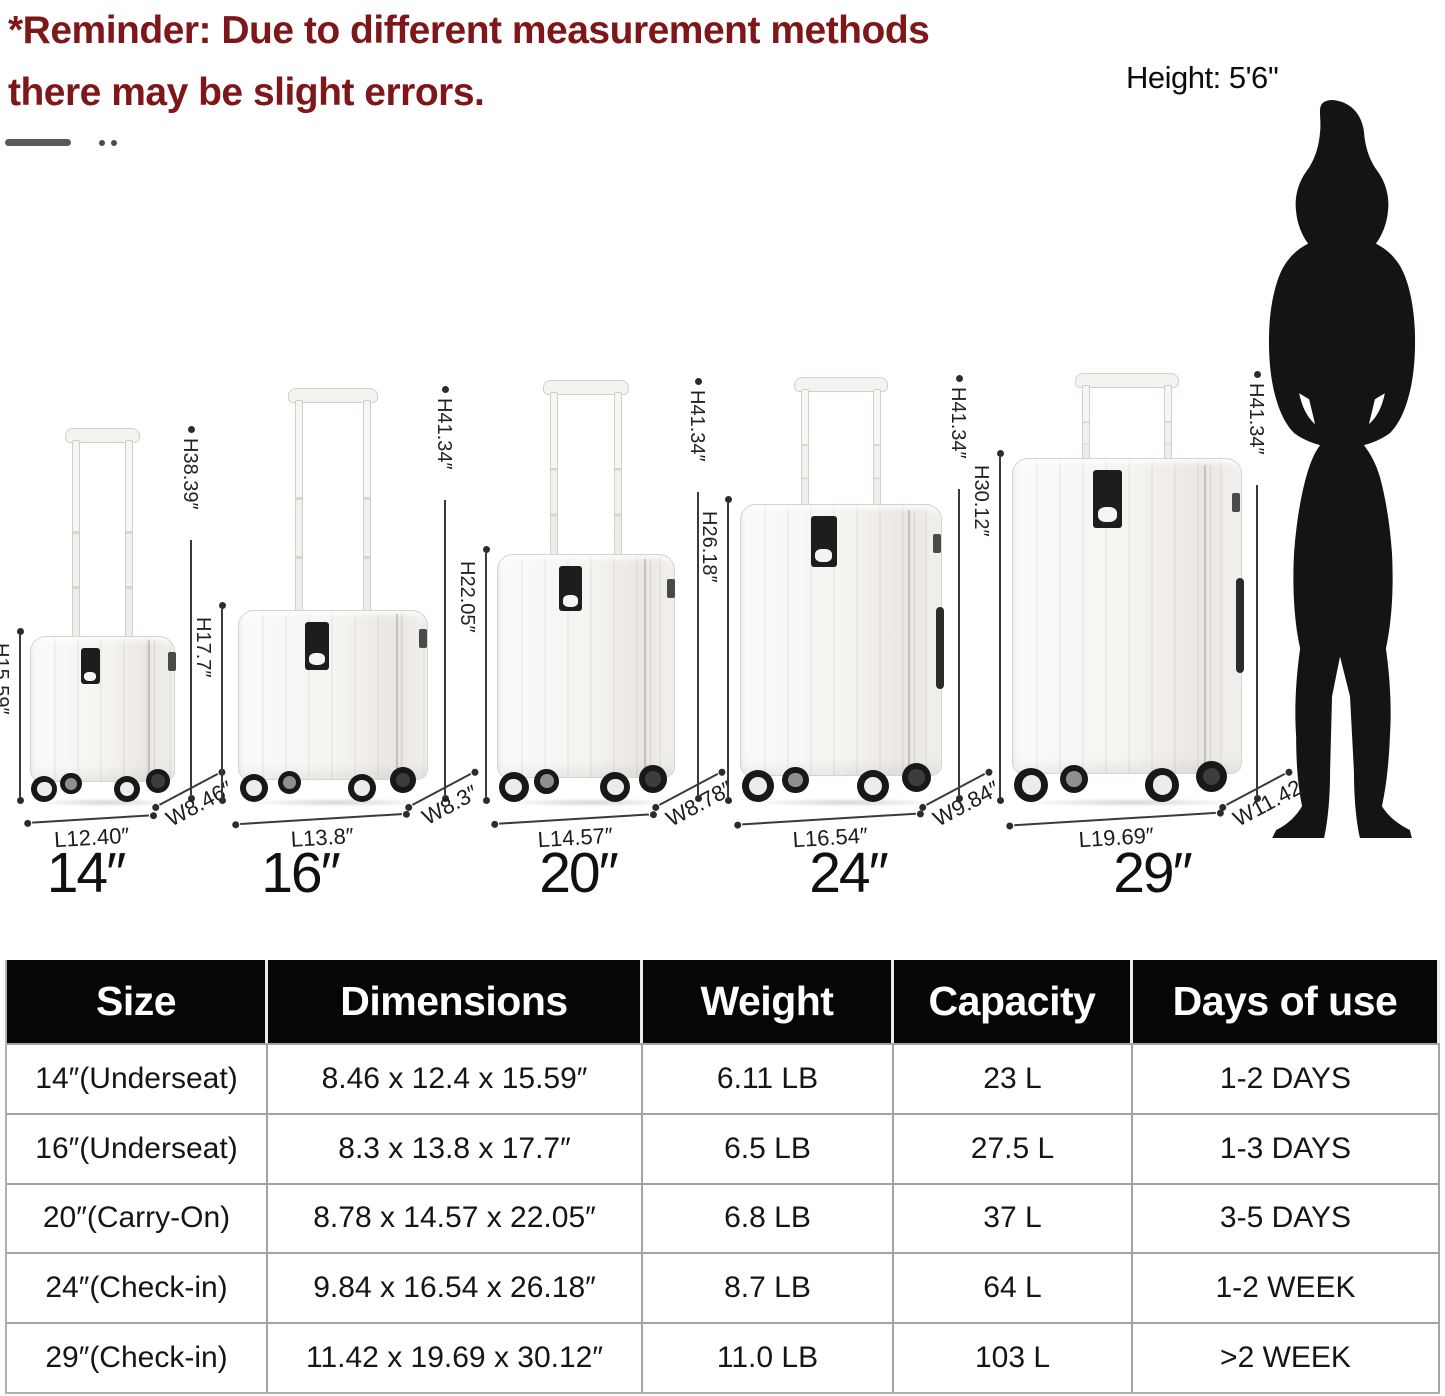 The width and height of the screenshot is (1445, 1396). Describe the element at coordinates (337, 460) in the screenshot. I see `suitcase-16: H17.7″ H41.34″ L13.8″ W8.3″ 16″` at that location.